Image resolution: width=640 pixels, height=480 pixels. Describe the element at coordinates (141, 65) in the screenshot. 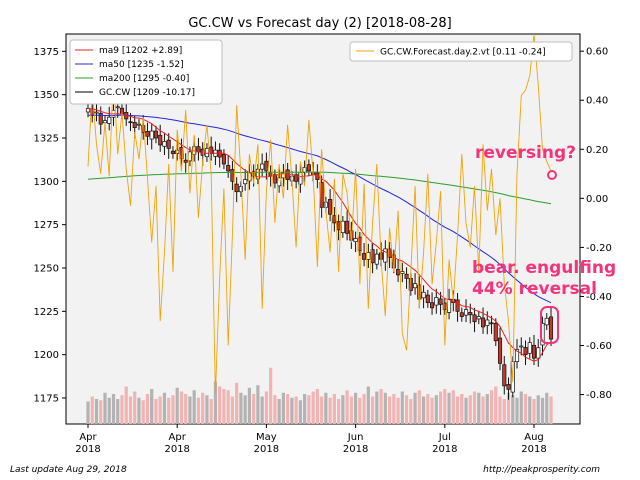

I see `legend-label: ma50 [1235 -1.52]` at that location.